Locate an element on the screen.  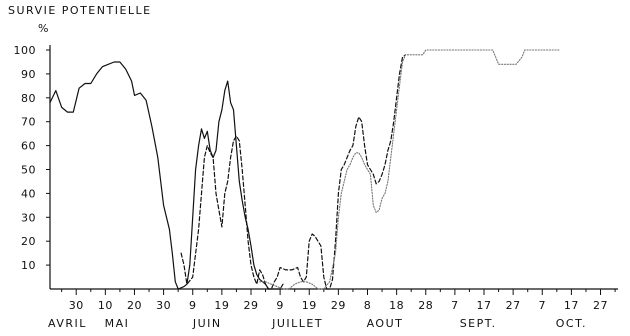
y-tick-label: 10 is located at coordinates (28, 265).